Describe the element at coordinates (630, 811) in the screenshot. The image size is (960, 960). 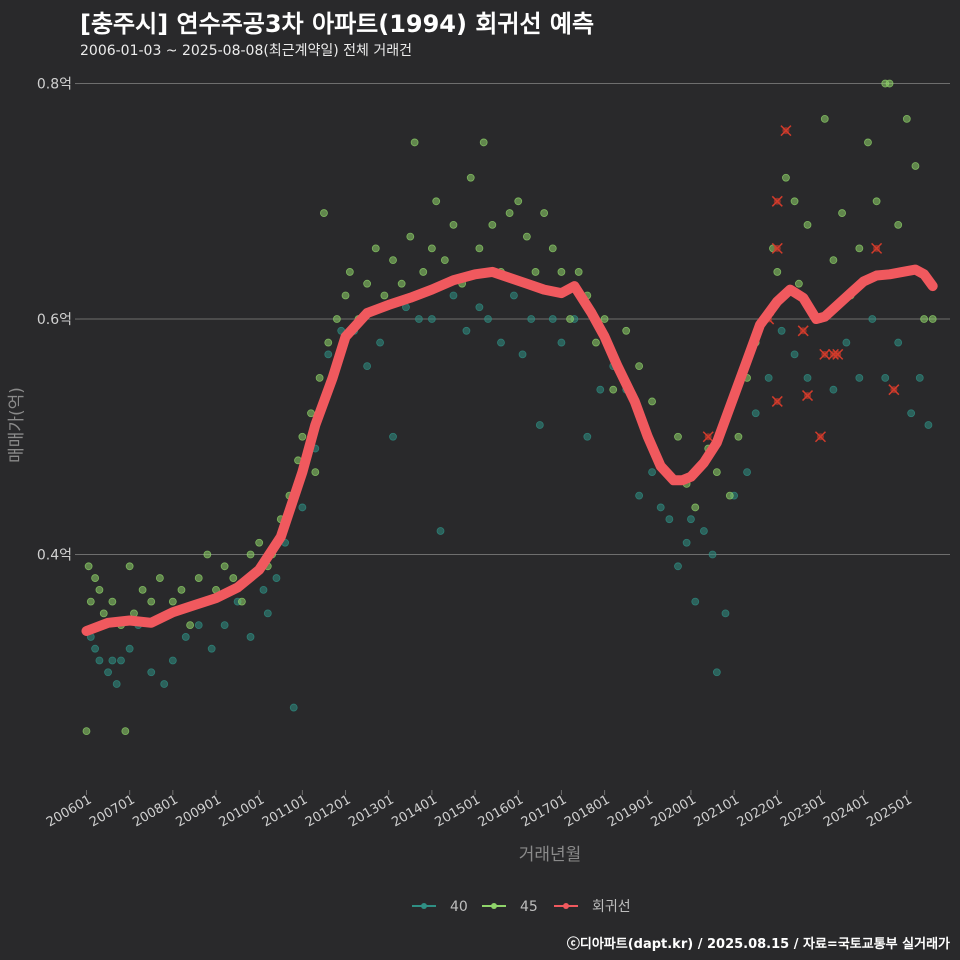
I see `x-tick-label: 201901` at that location.